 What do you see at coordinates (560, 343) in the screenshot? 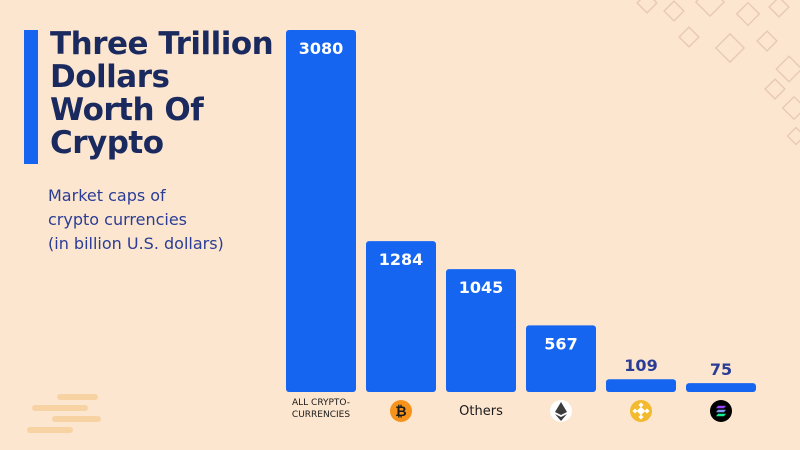
I see `data-label: 567` at bounding box center [560, 343].